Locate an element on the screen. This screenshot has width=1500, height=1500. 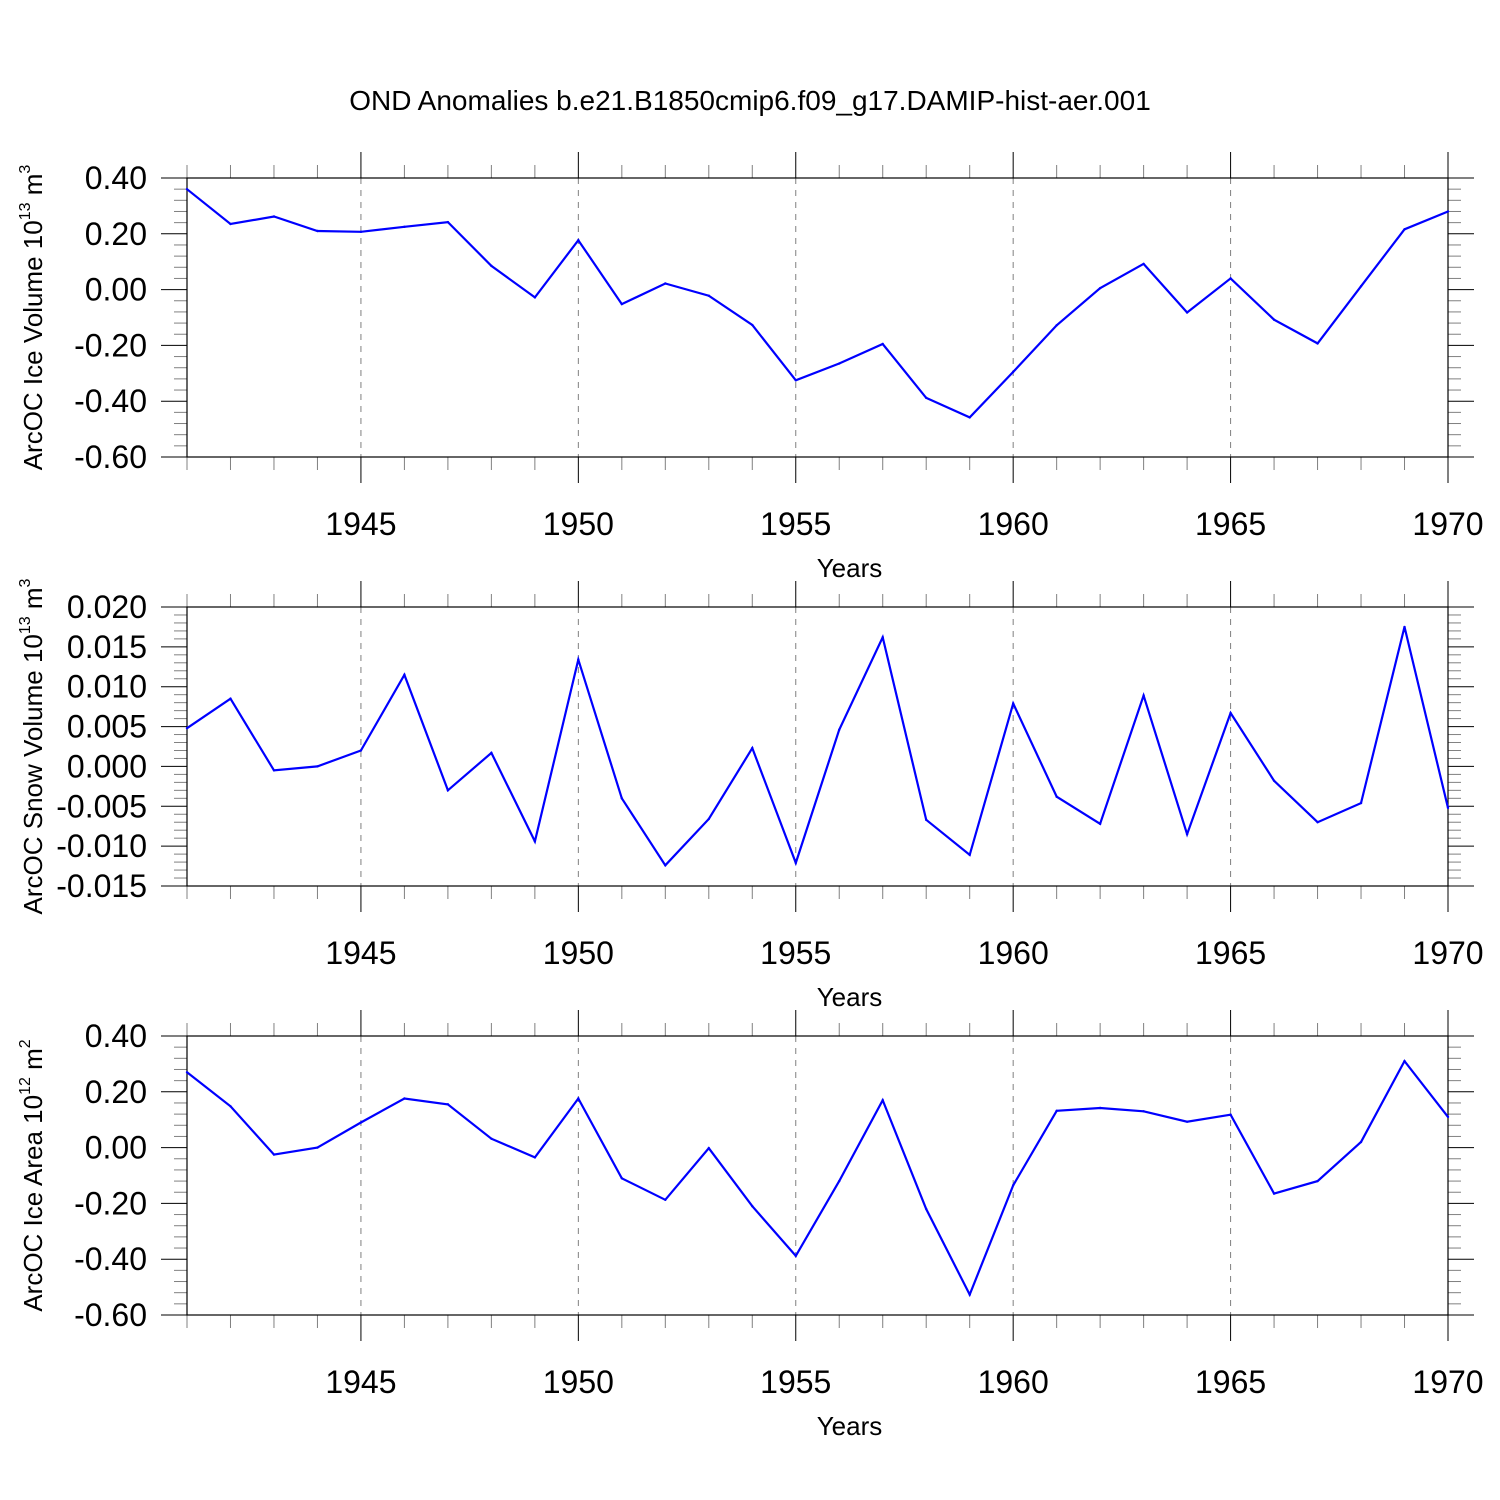
y-tick-label: -0.20 is located at coordinates (110, 1203).